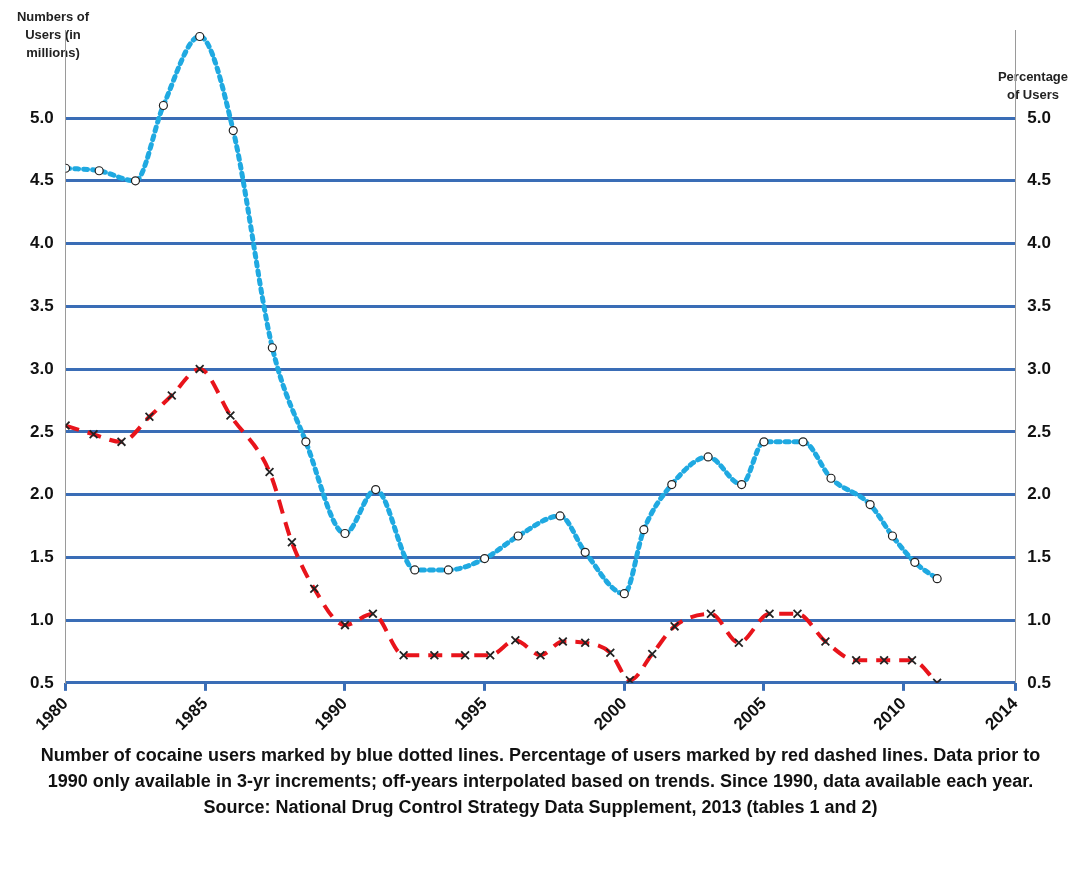  I want to click on text: Number of cocaine users marked by blue dotted lines. Percentage of users marked by red dashed lines. Data prior to 1990 only available in 3-yr increments; off-years interpolated based on trends. Since 1990, data available each year. Source: National Drug Control Strategy Data Supplement, 2013 (tables 1 and 2), so click(540, 781).